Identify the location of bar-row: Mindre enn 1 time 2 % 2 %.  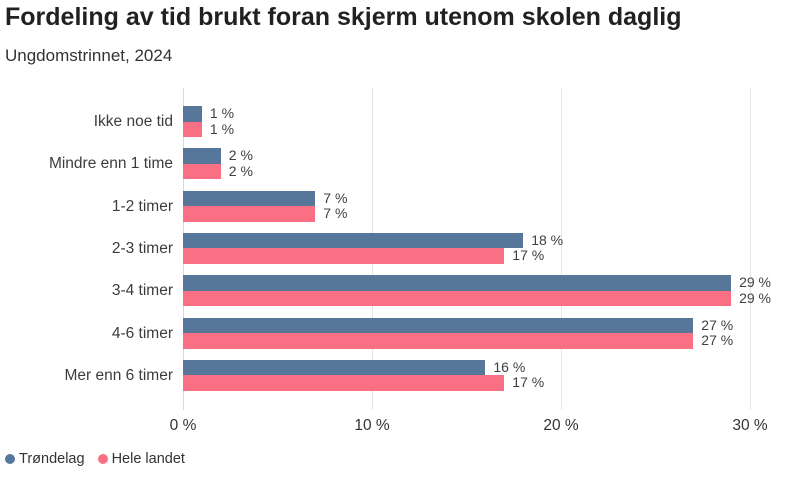
(393, 163).